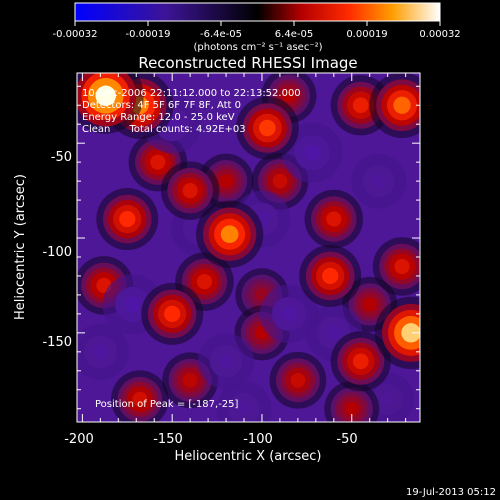  I want to click on colorbar-tick-label: -6.4e-05, so click(221, 34).